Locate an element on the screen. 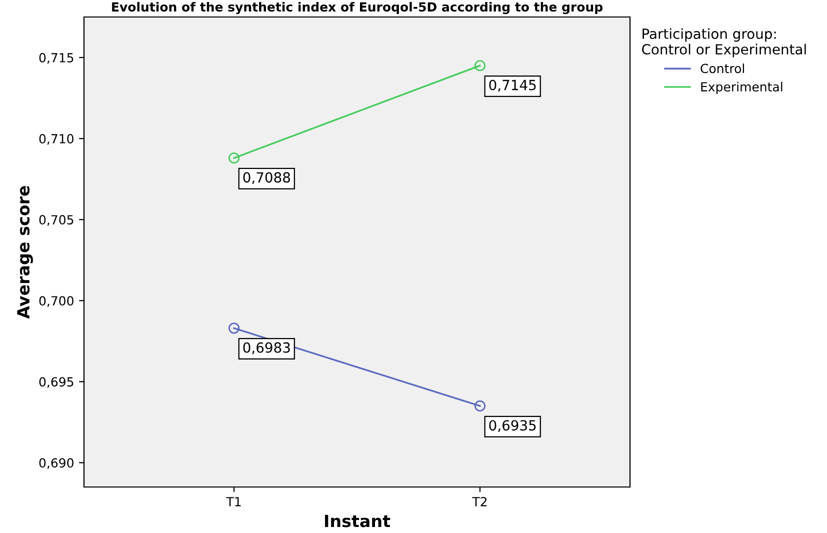 The image size is (827, 533). y-tick-label: 0,715 is located at coordinates (56, 58).